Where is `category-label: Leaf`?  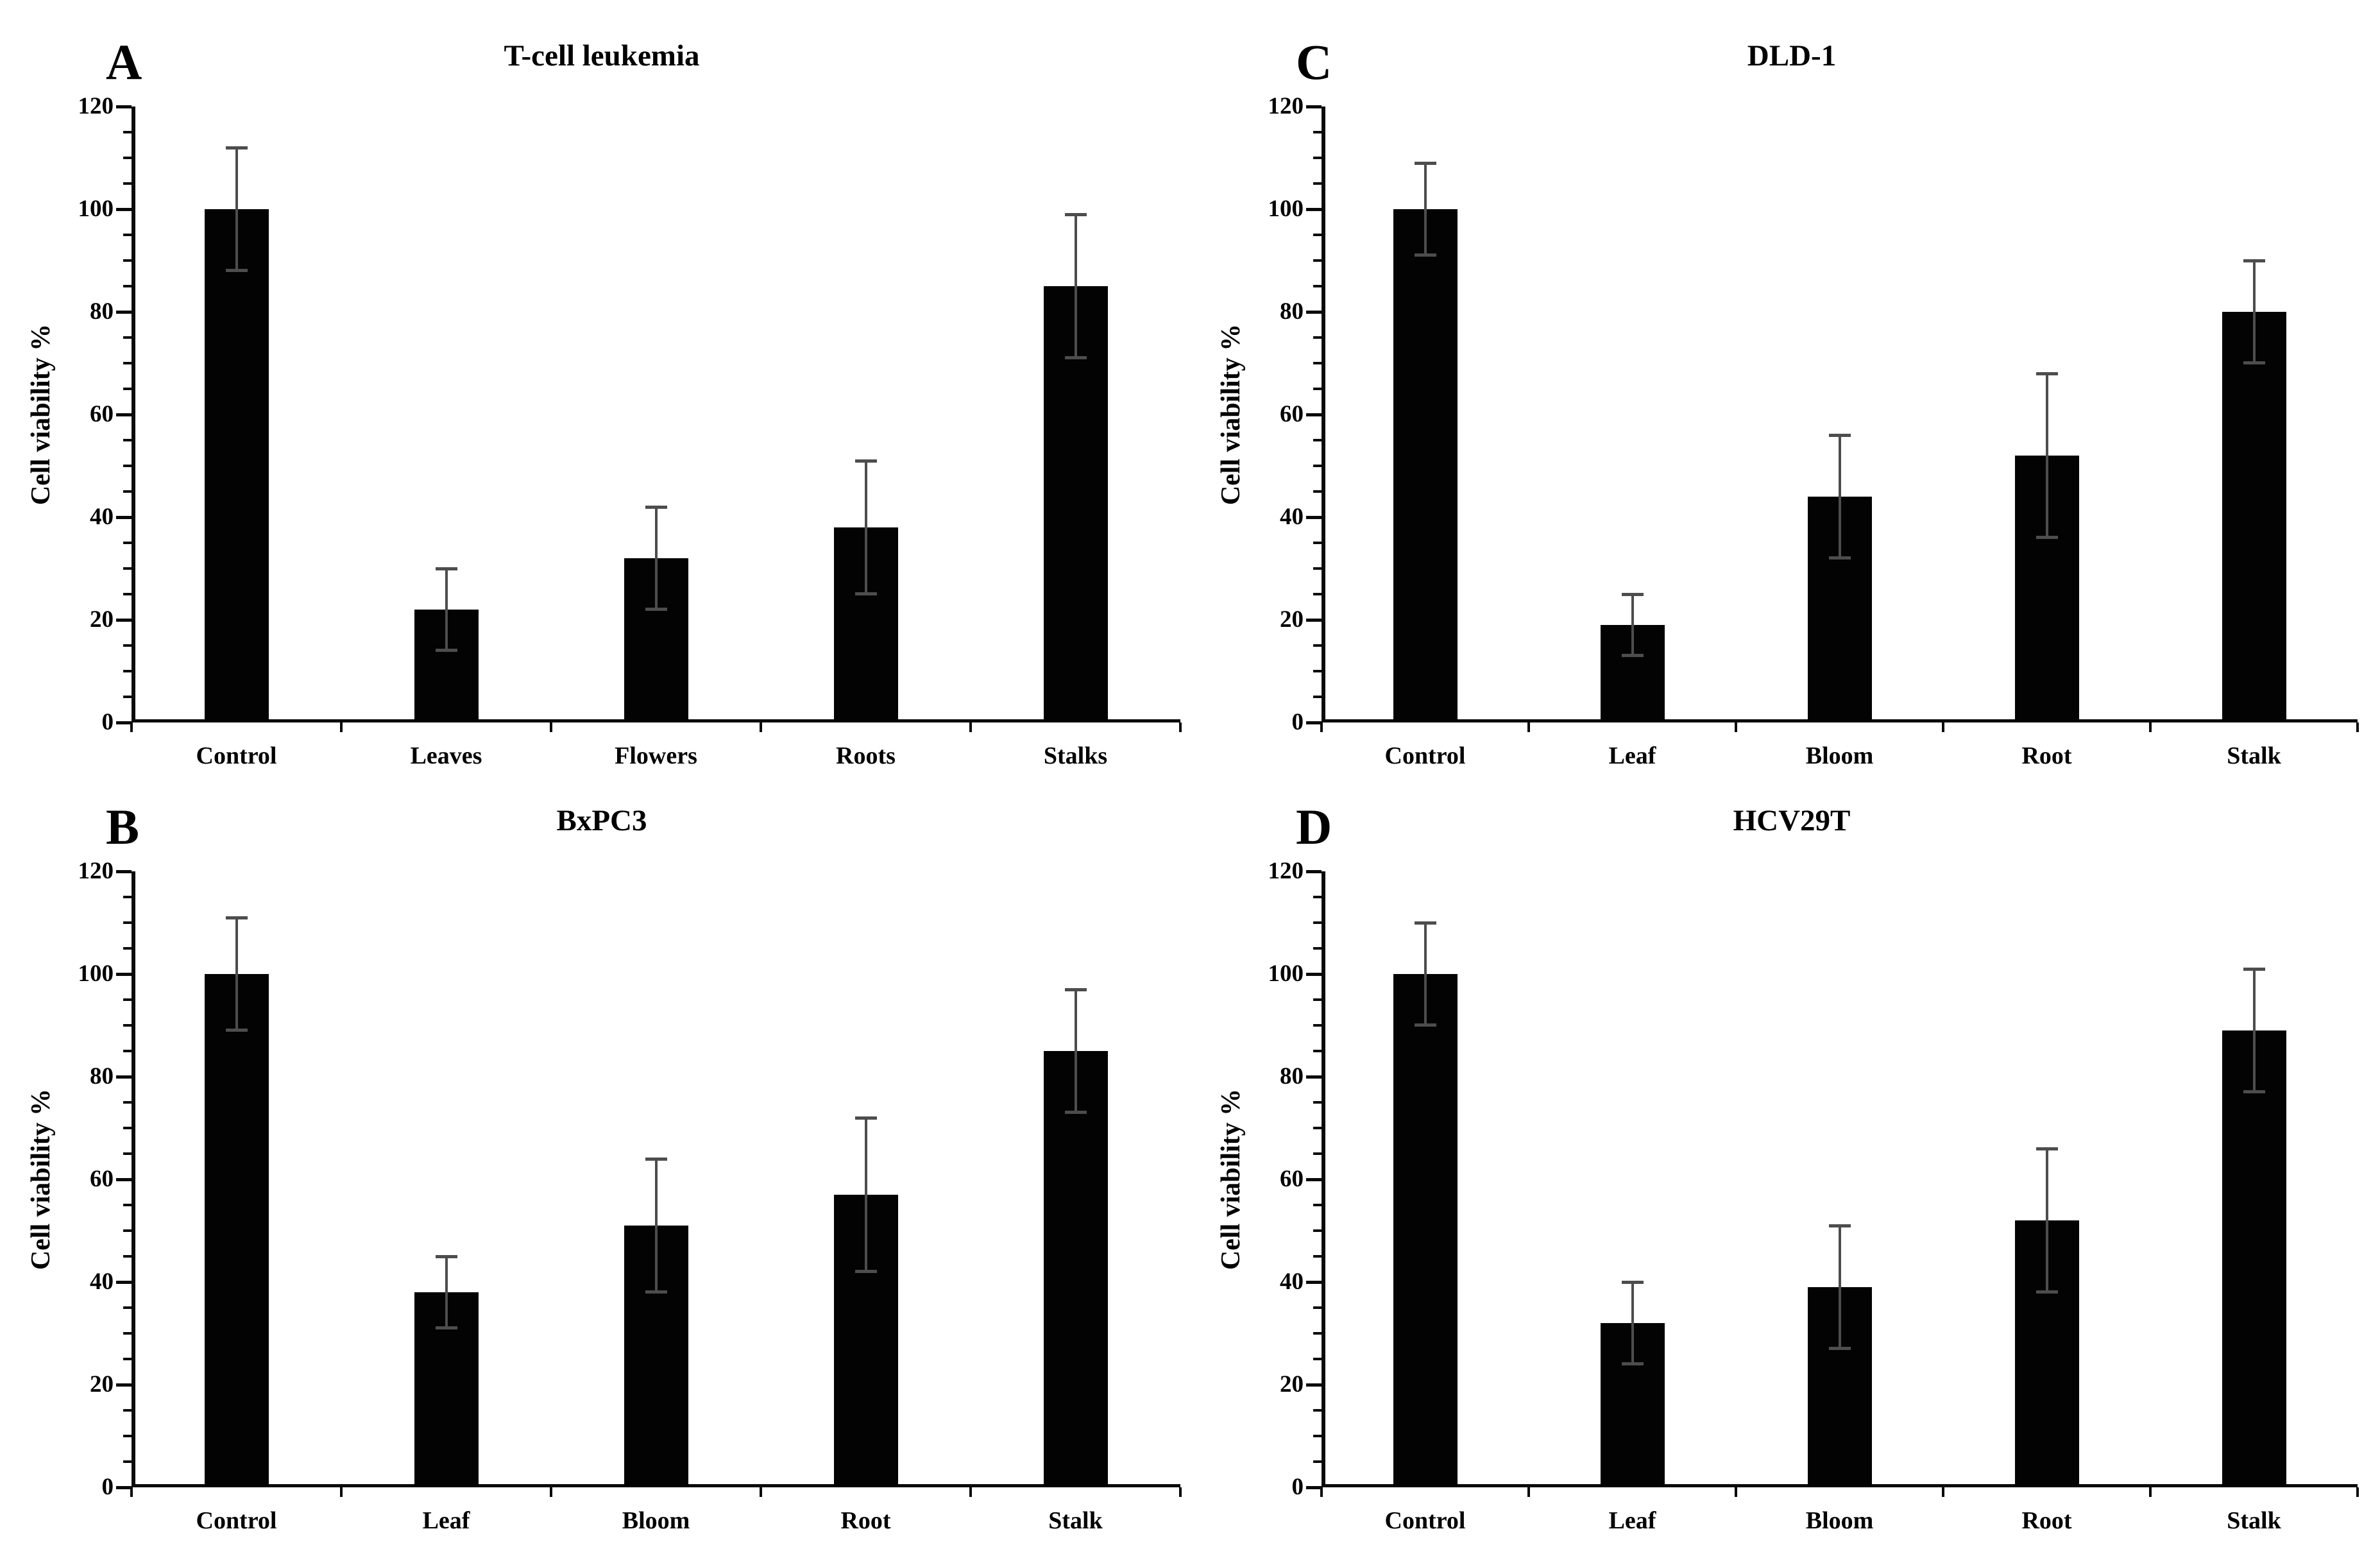 category-label: Leaf is located at coordinates (446, 1521).